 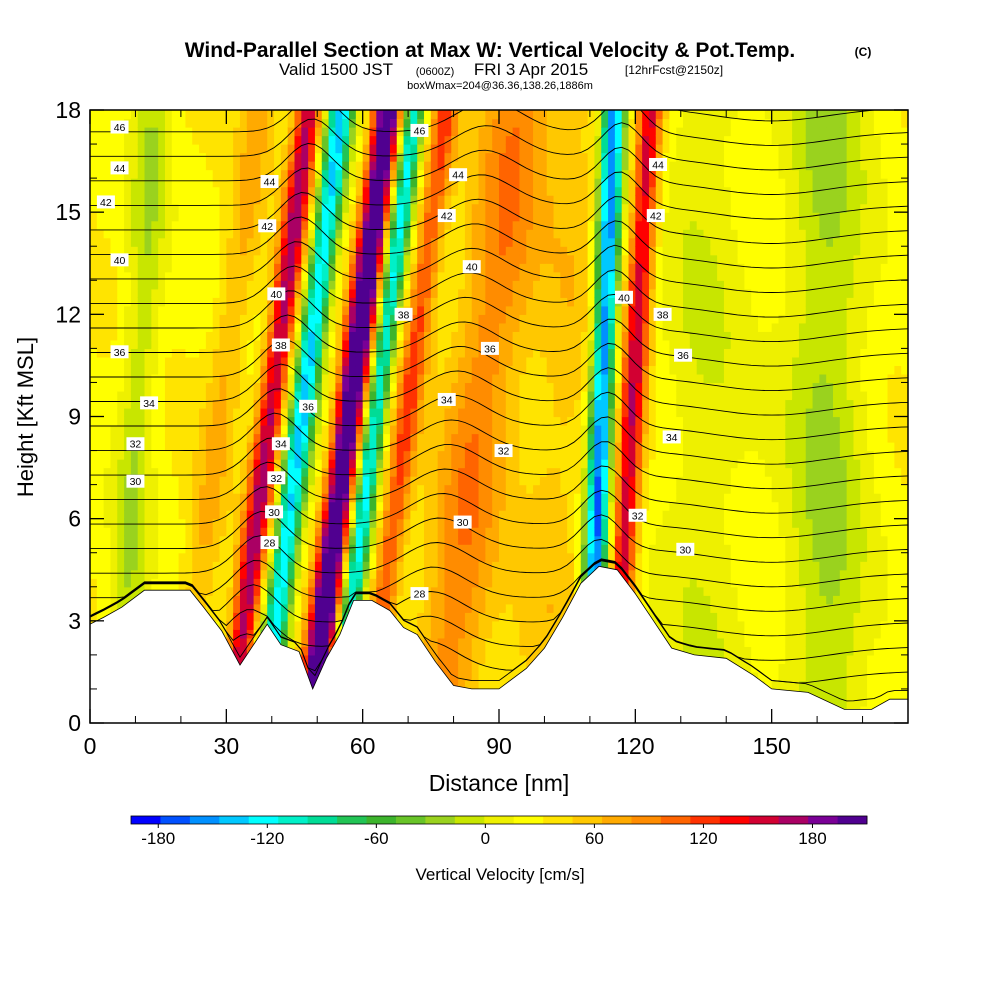 What do you see at coordinates (363, 746) in the screenshot?
I see `x-tick-label: 60` at bounding box center [363, 746].